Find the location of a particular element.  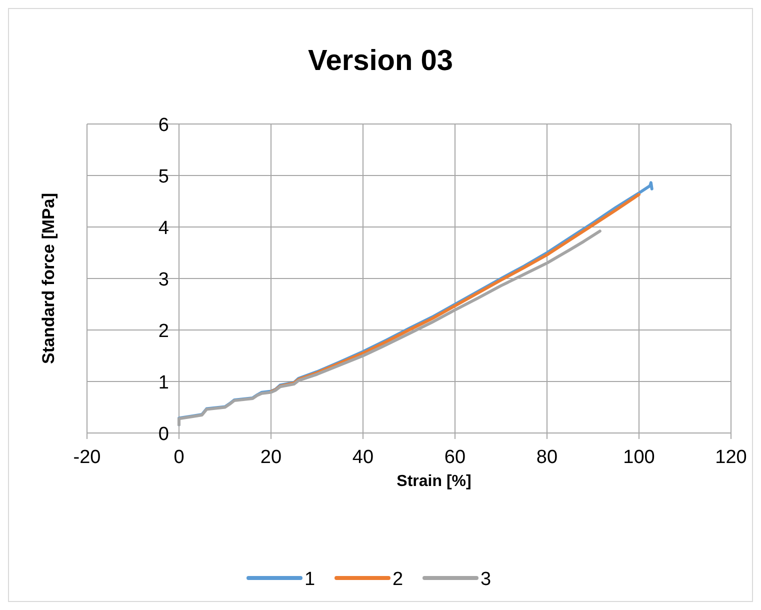

x-tick-label: 20 is located at coordinates (271, 457).